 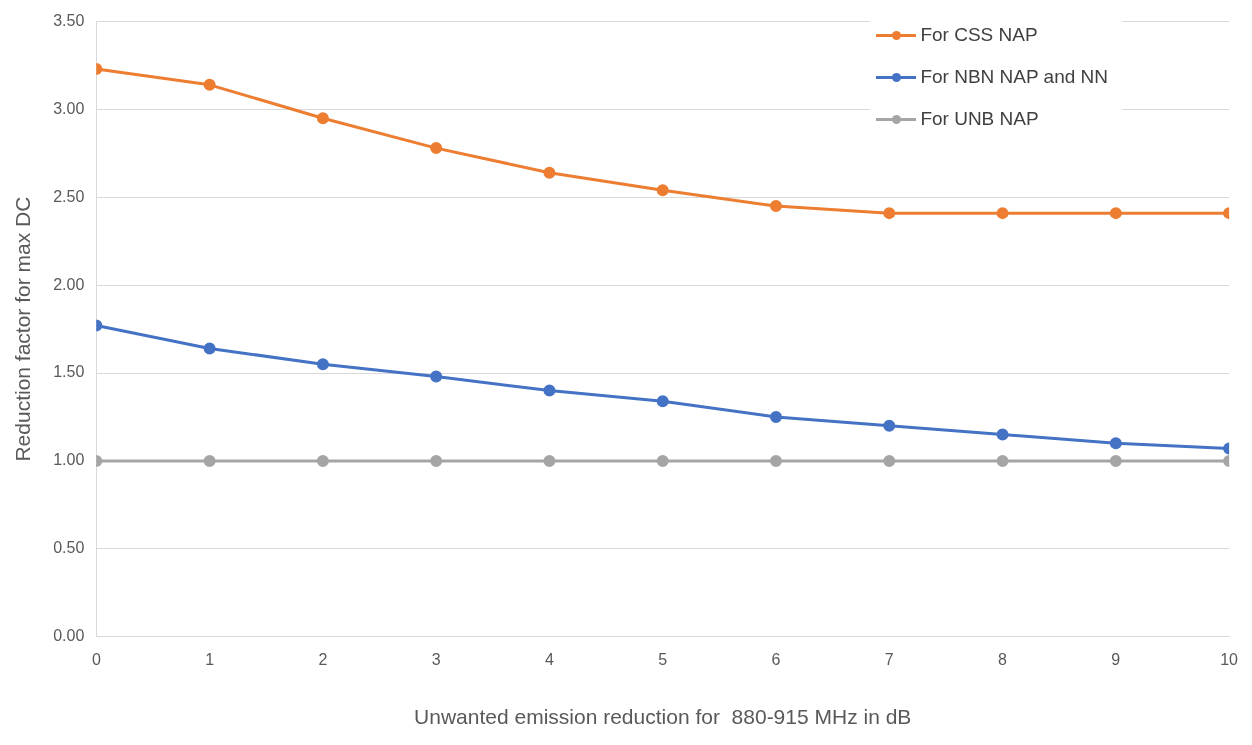 What do you see at coordinates (69, 460) in the screenshot?
I see `y-tick-label: 1.00` at bounding box center [69, 460].